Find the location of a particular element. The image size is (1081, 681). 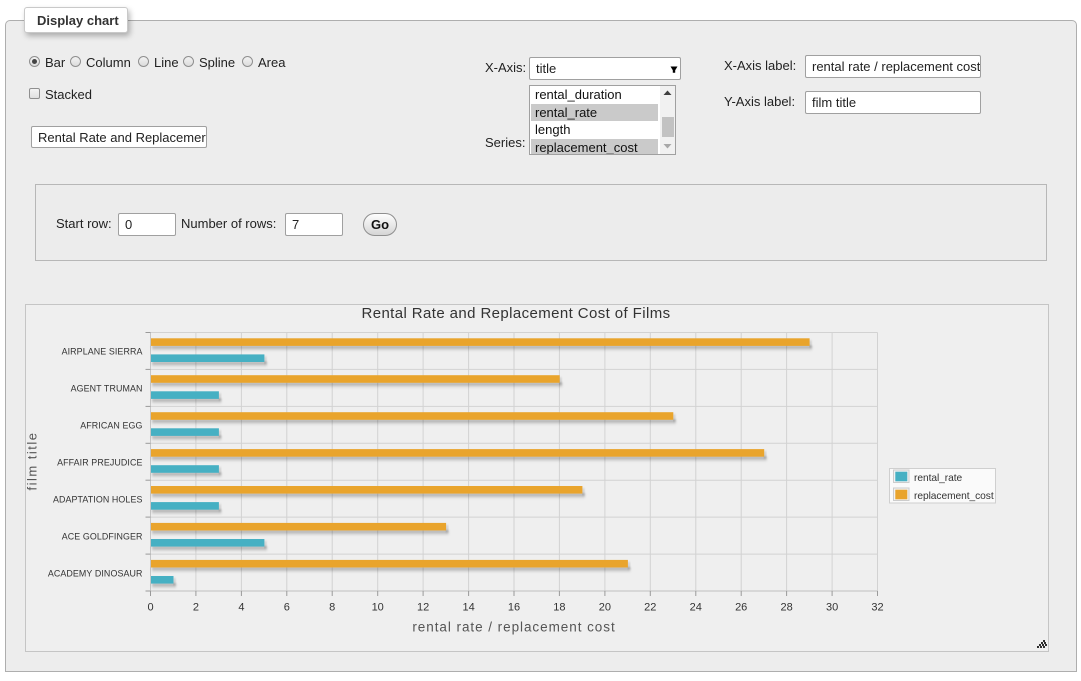

svg-text: ACE GOLDFINGER is located at coordinates (102, 536).